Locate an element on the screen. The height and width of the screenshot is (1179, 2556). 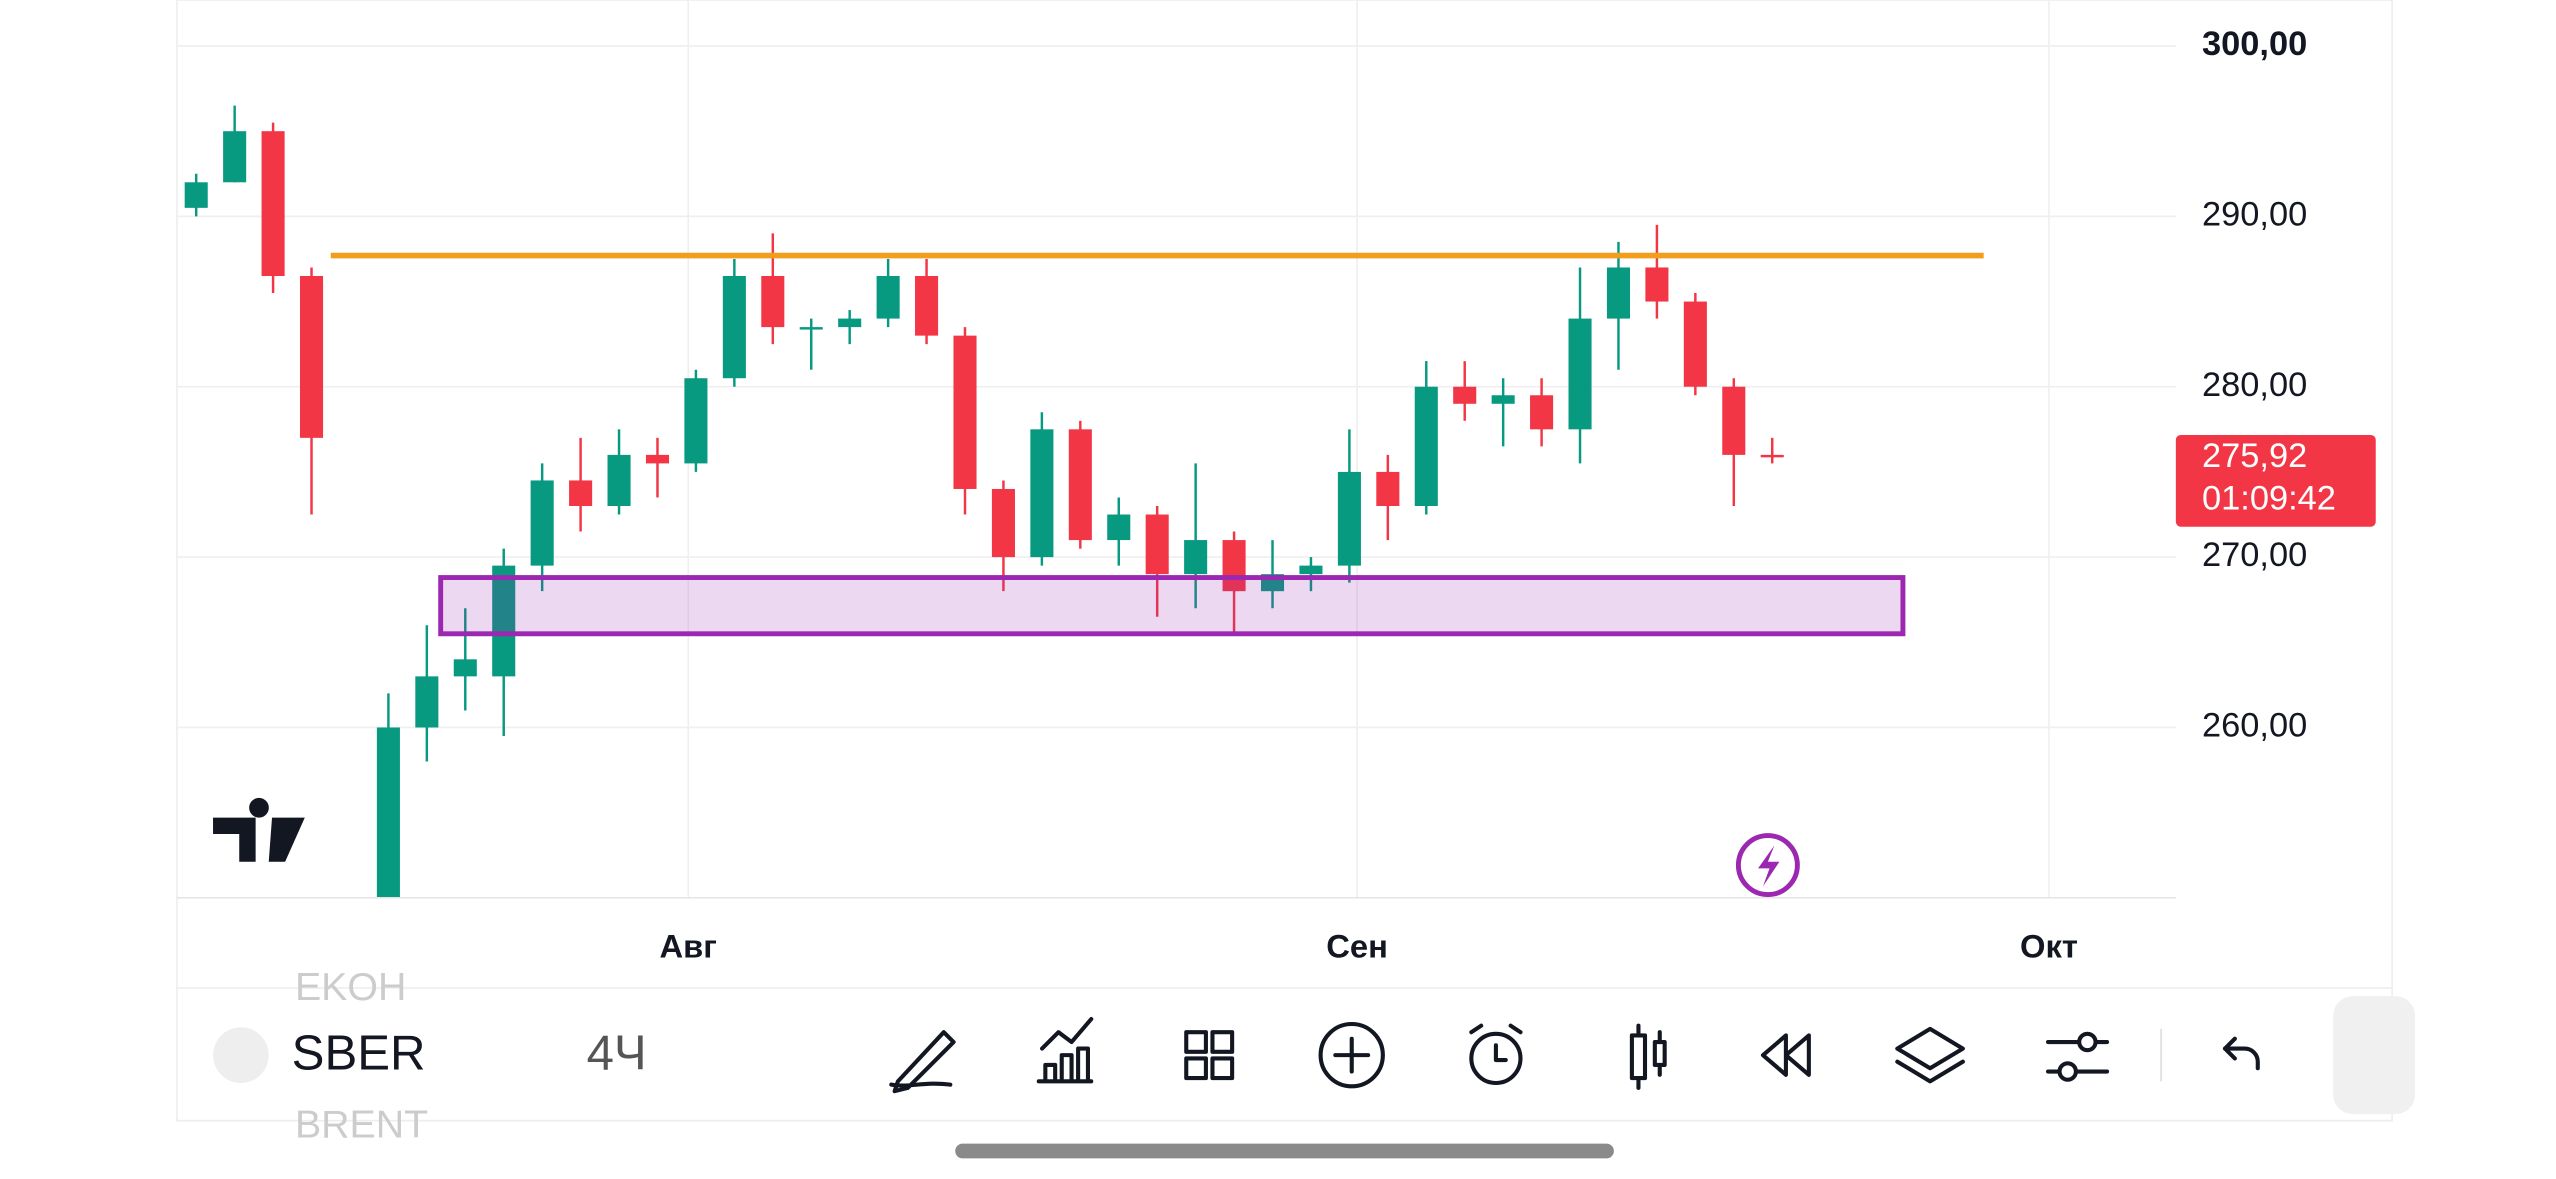
undo is located at coordinates (2241, 1053).